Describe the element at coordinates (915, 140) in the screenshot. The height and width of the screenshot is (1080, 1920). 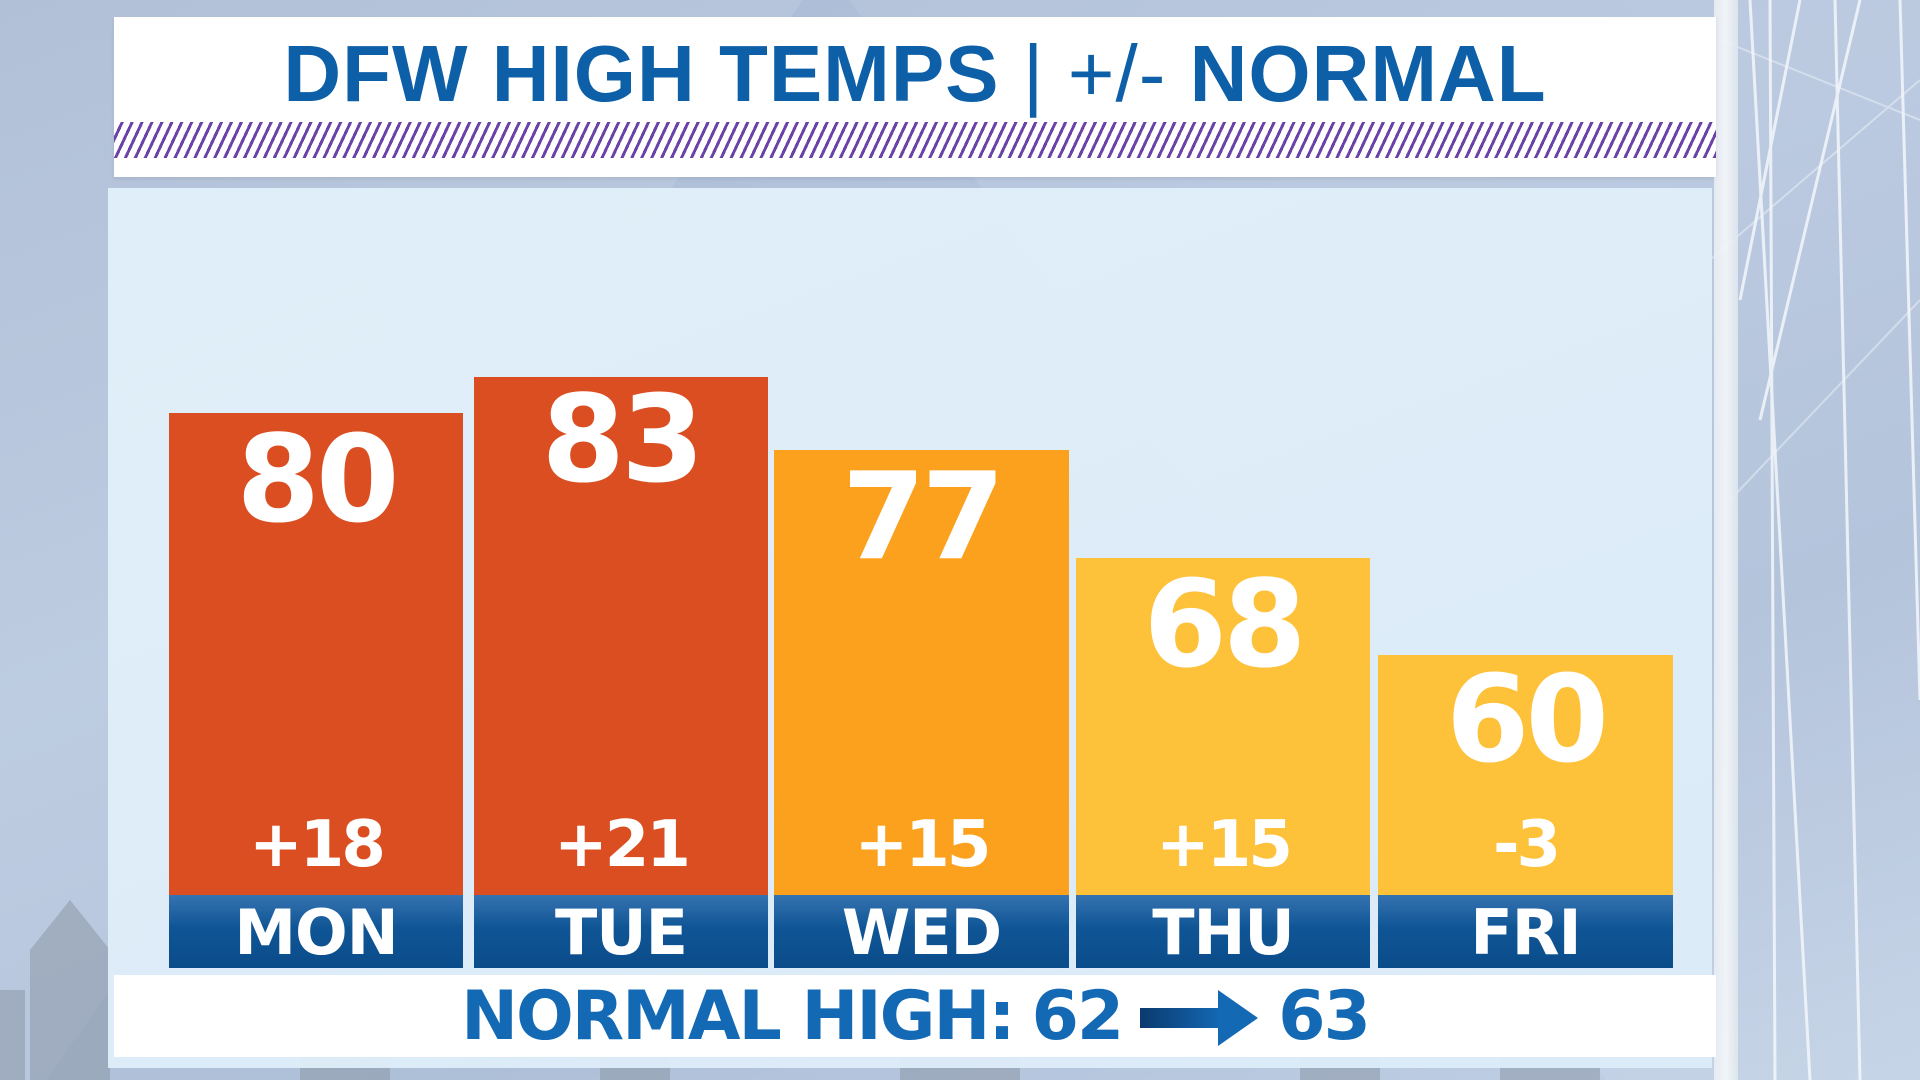
I see `hatch-stripe-decoration` at that location.